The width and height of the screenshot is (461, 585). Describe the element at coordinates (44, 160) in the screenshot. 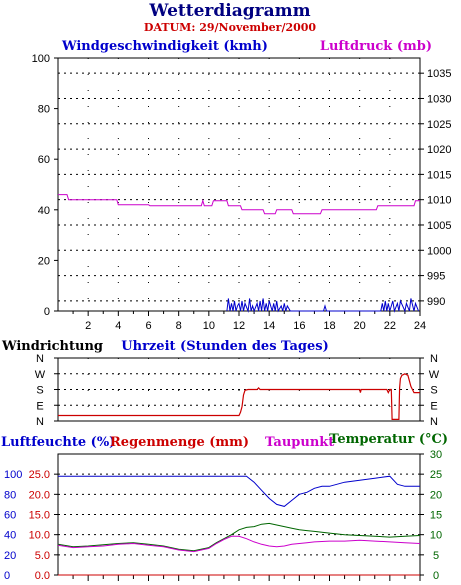

I see `wind-speed-tick-label: 60` at that location.